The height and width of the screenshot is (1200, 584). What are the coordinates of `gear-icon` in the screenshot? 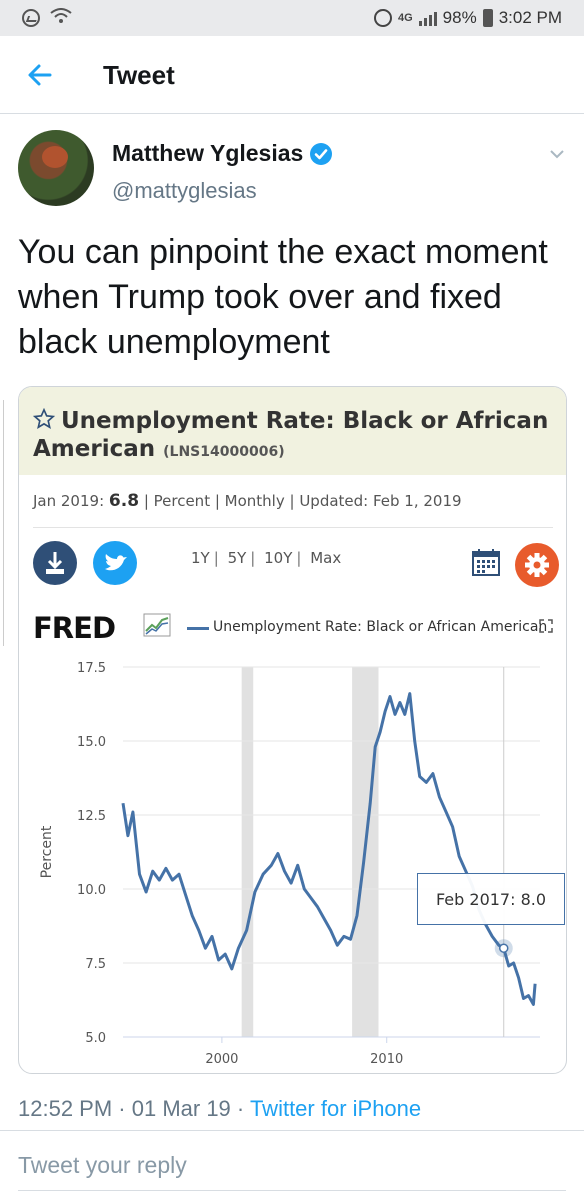 It's located at (537, 565).